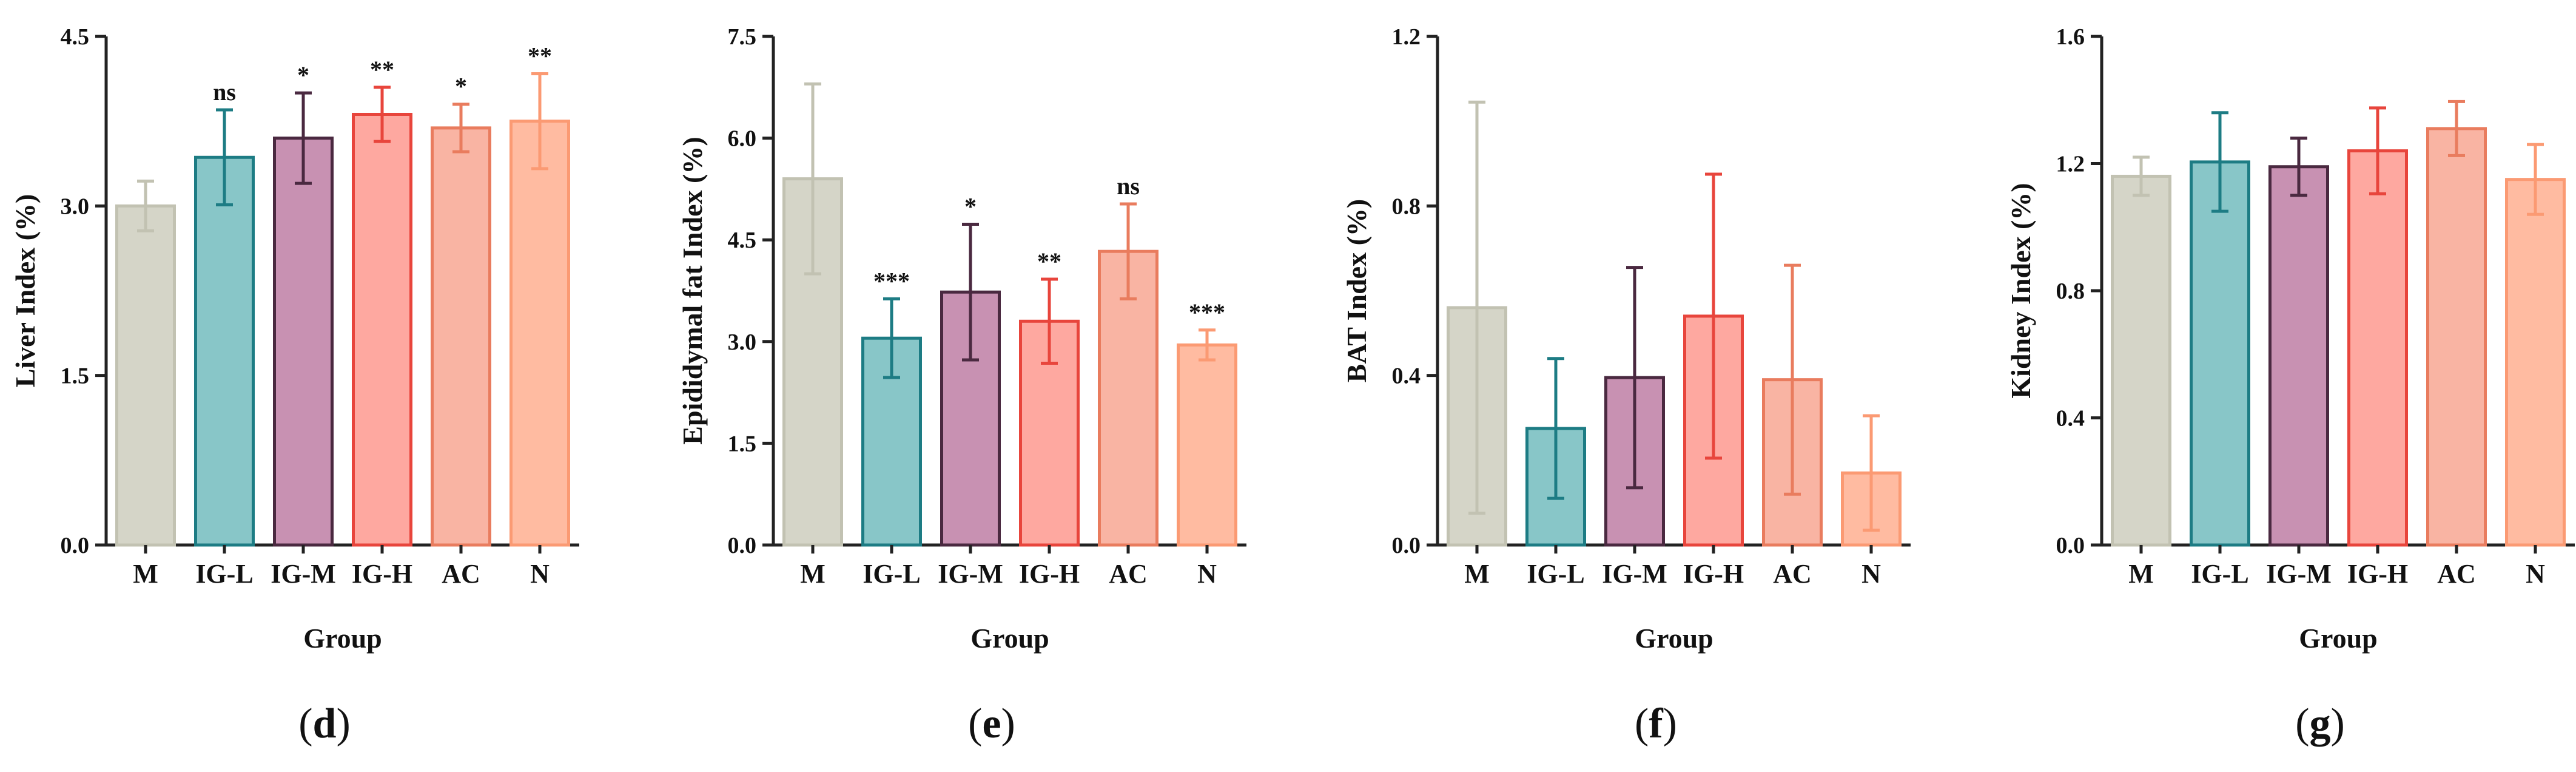 This screenshot has width=2576, height=772. I want to click on panel-letter: d, so click(325, 724).